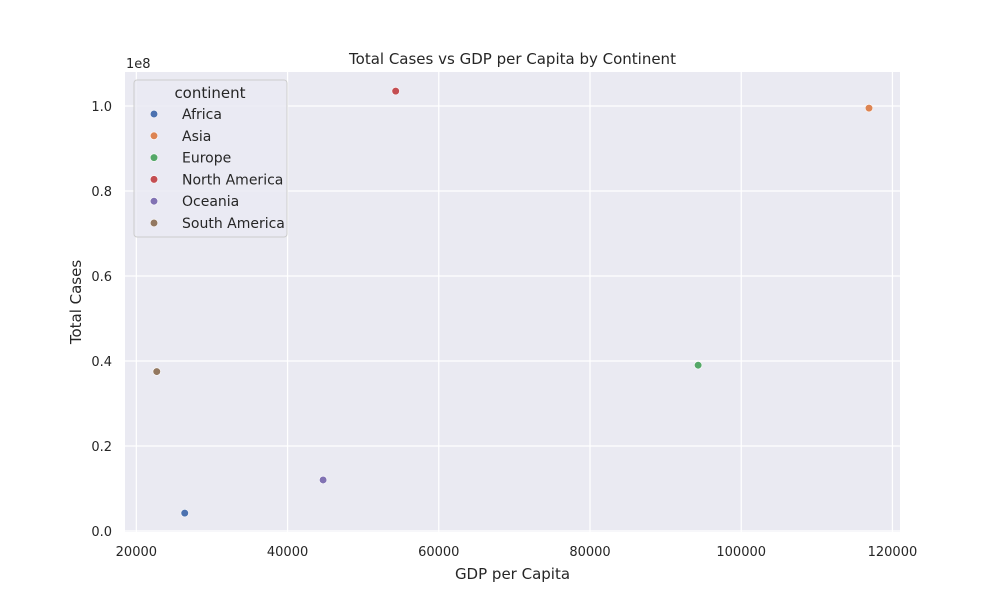  Describe the element at coordinates (438, 552) in the screenshot. I see `x-tick-label: 60000` at that location.